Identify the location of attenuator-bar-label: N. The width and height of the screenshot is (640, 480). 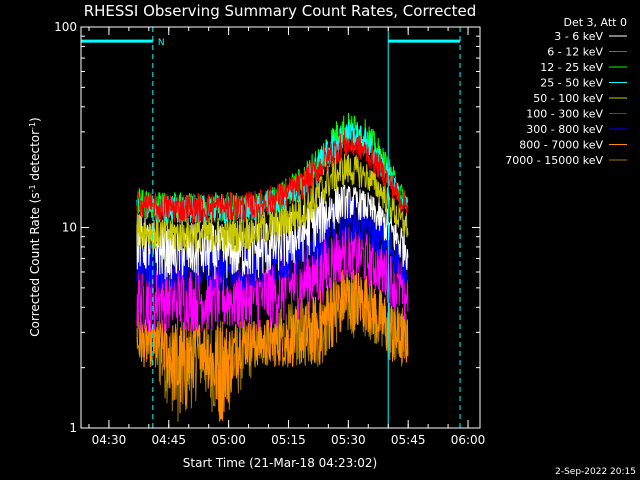
(161, 43).